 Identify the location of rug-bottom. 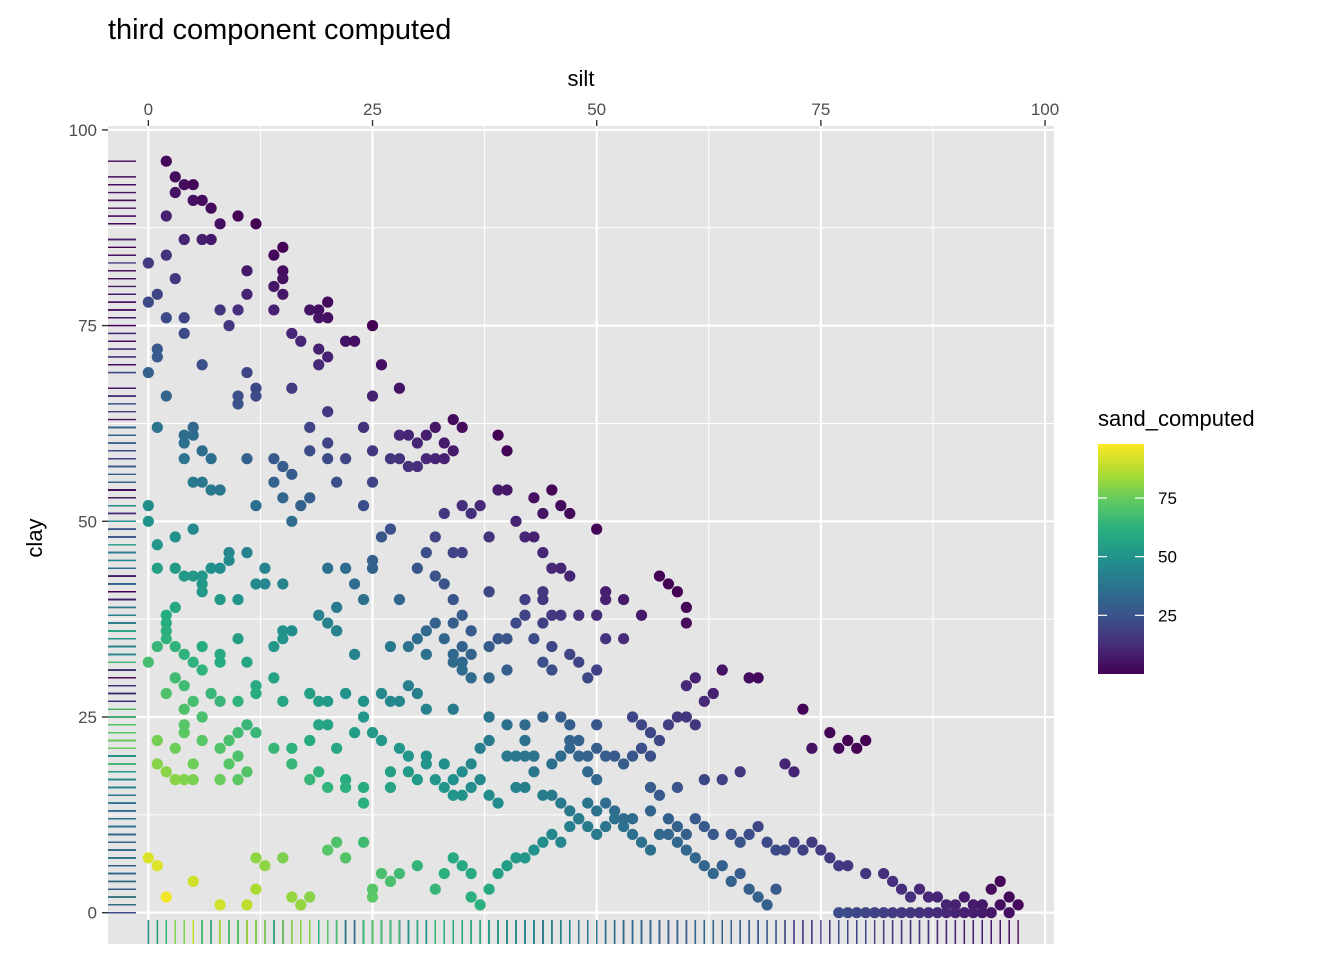
(583, 932).